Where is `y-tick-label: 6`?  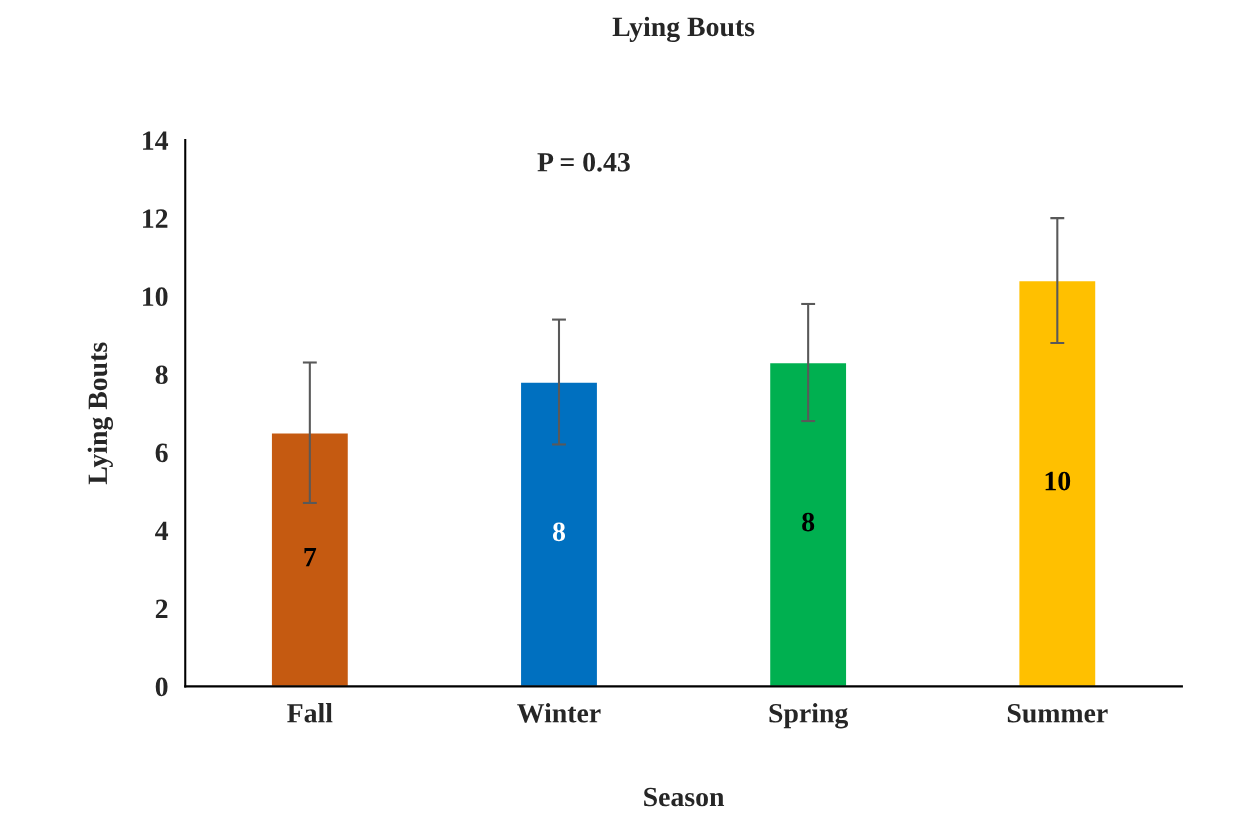
y-tick-label: 6 is located at coordinates (161, 453).